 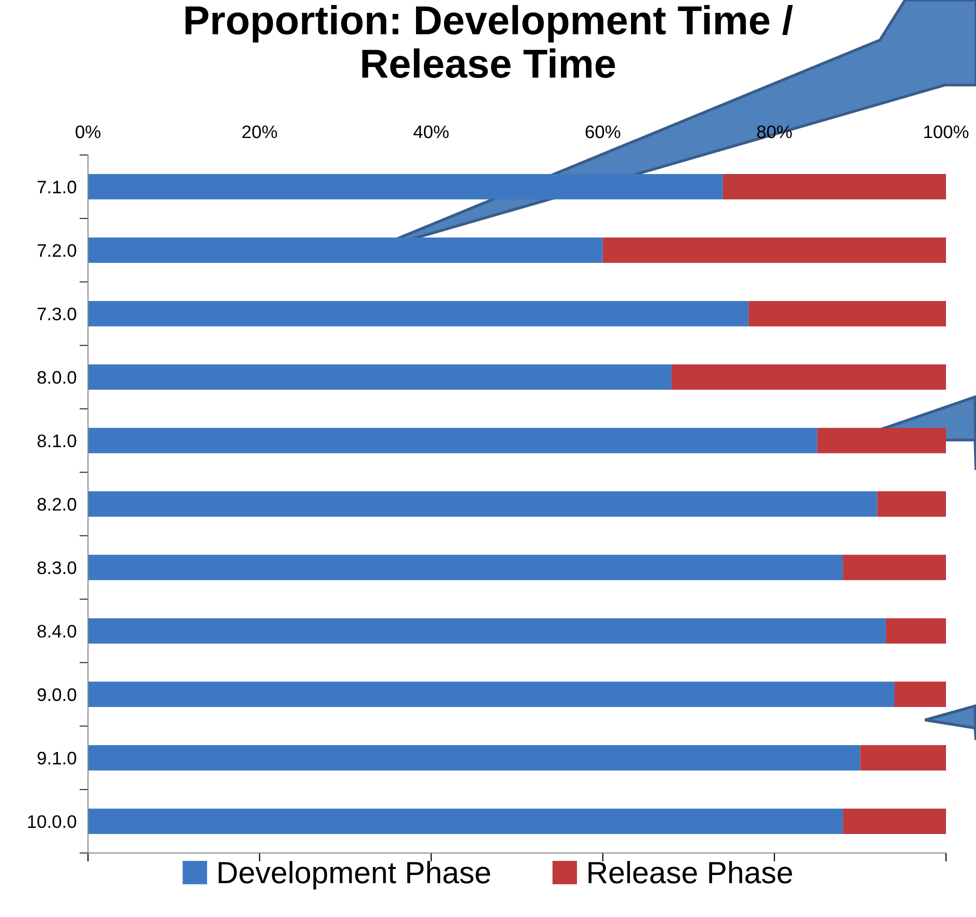 I want to click on x-tick-label: 60%, so click(x=603, y=131).